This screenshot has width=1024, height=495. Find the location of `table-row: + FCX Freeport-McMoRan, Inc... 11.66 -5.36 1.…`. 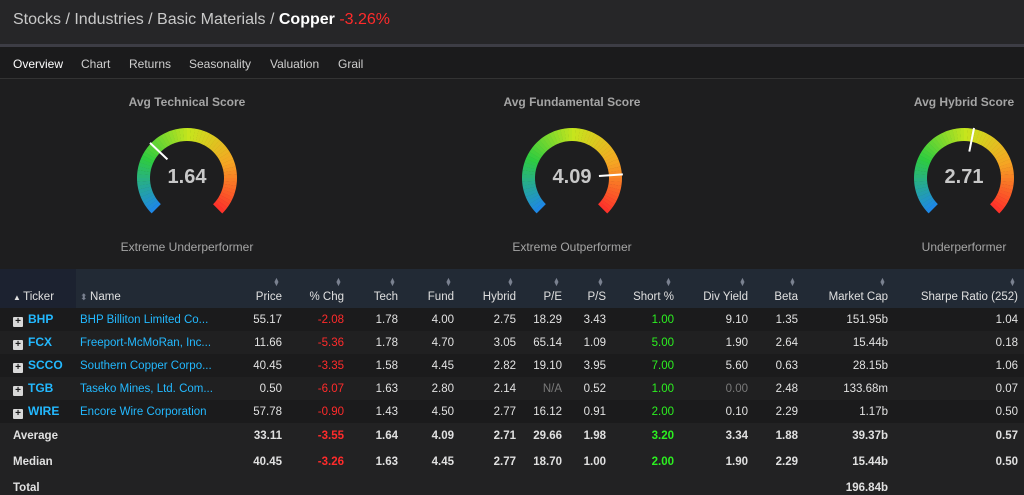

table-row: + FCX Freeport-McMoRan, Inc... 11.66 -5.36 1.… is located at coordinates (512, 342).